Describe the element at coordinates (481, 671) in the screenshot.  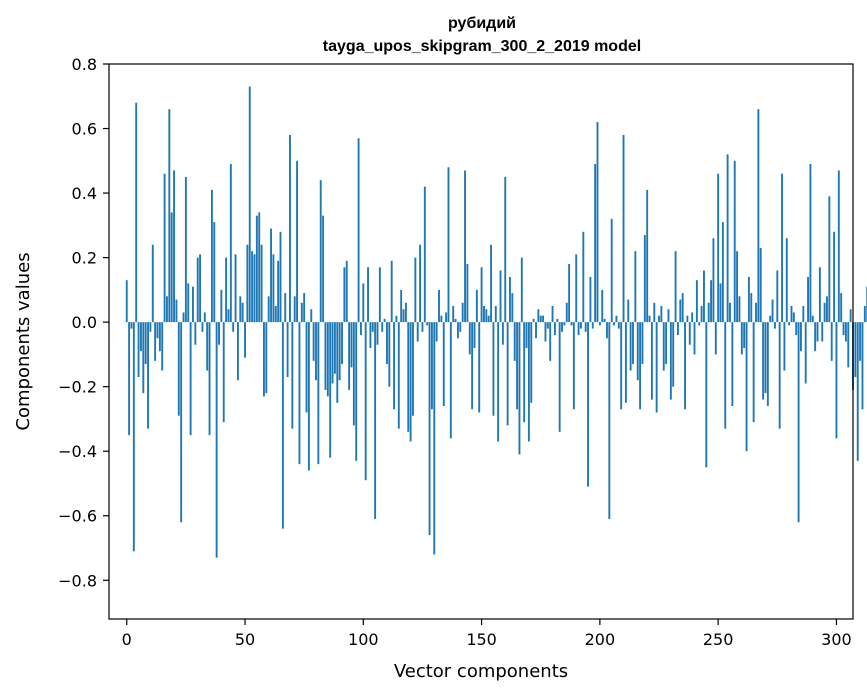
I see `x-axis-label: Vector components` at that location.